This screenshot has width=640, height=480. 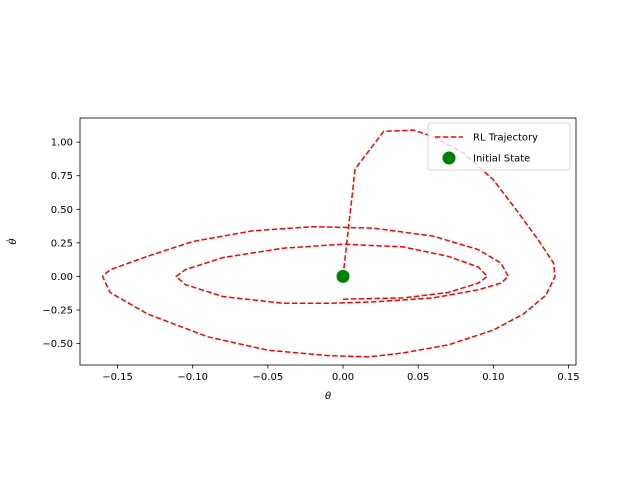 What do you see at coordinates (343, 276) in the screenshot?
I see `initial-state-marker` at bounding box center [343, 276].